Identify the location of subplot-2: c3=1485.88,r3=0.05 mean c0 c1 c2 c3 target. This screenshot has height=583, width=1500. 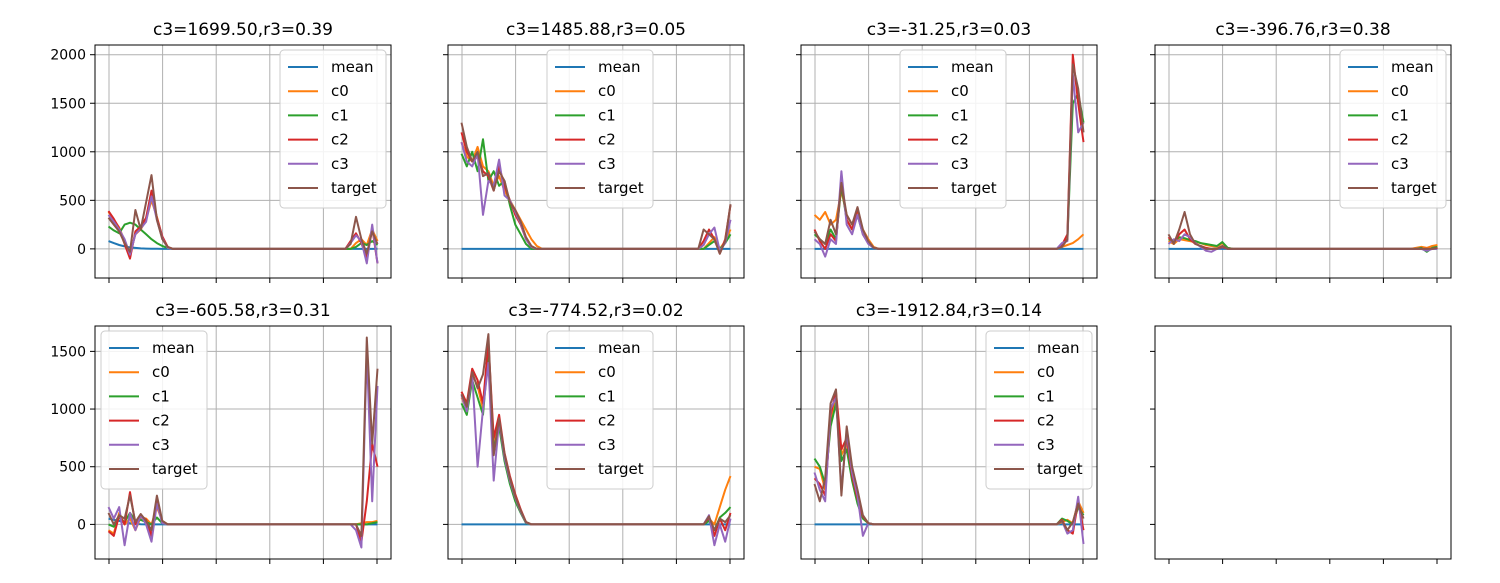
(594, 151).